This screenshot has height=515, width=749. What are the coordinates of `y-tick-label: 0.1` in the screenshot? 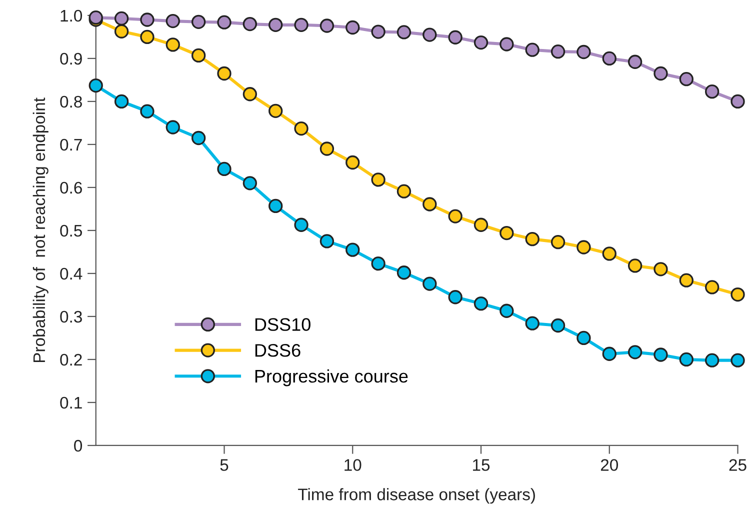 It's located at (71, 402).